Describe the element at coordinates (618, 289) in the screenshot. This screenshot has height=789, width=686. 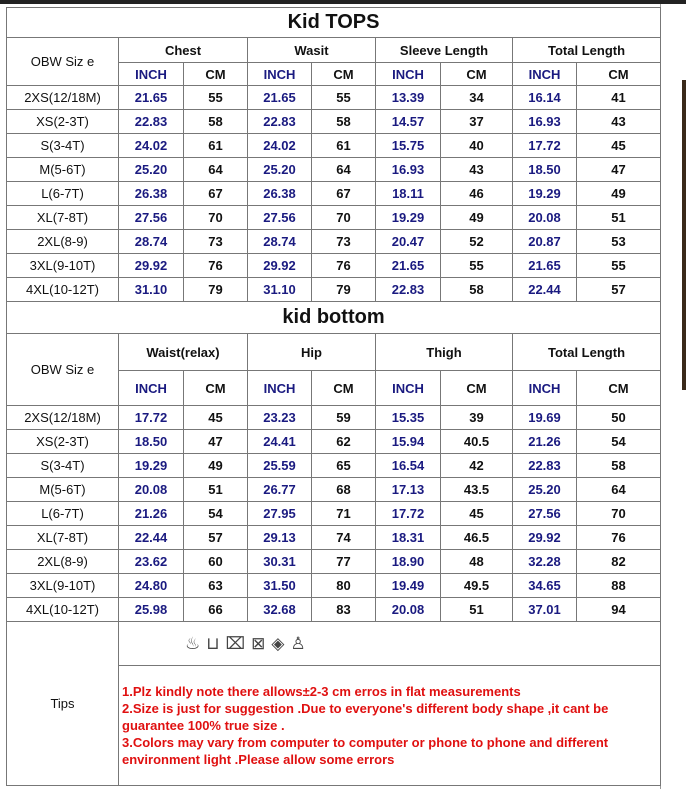
I see `cm-value: 57` at that location.